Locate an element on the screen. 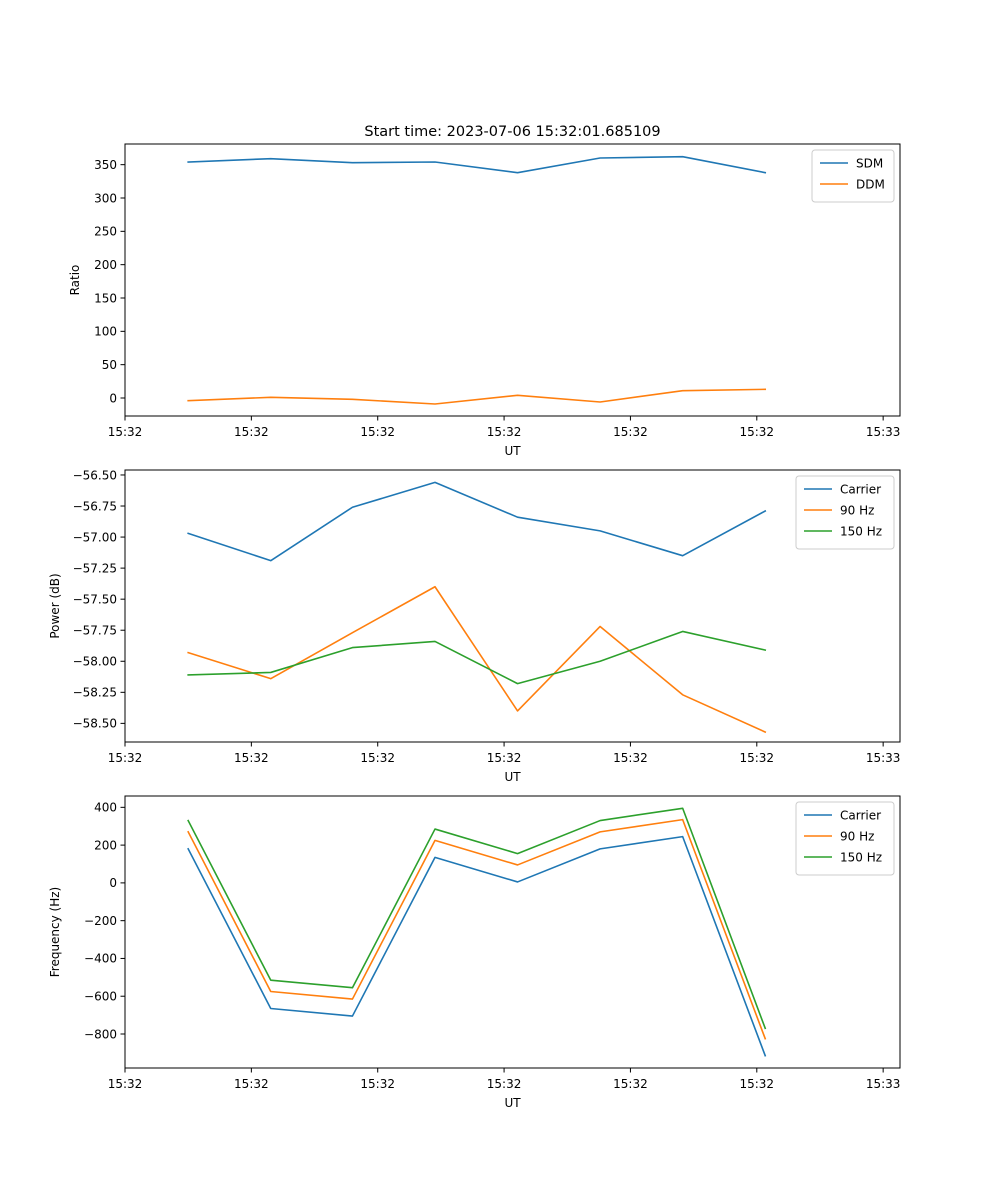  chart-3-y-tick-label: 0 is located at coordinates (113, 883).